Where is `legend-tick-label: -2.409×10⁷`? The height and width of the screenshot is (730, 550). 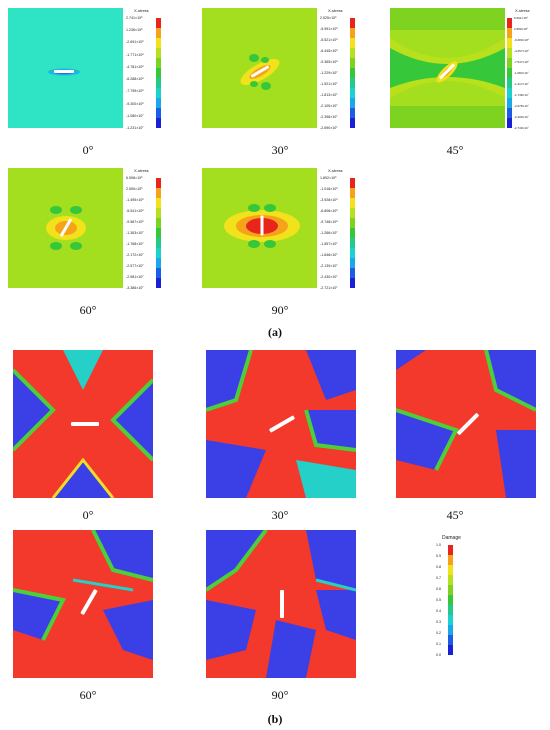
legend-tick-label: -2.409×10⁷ is located at coordinates (521, 117).